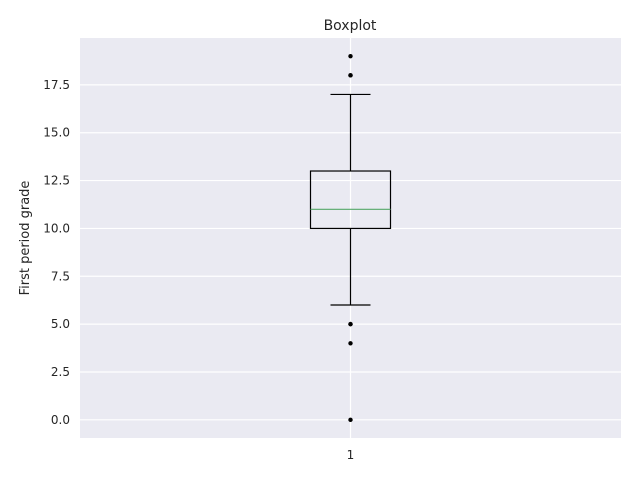 Image resolution: width=640 pixels, height=480 pixels. Describe the element at coordinates (56, 228) in the screenshot. I see `y-tick-label: 10.0` at that location.